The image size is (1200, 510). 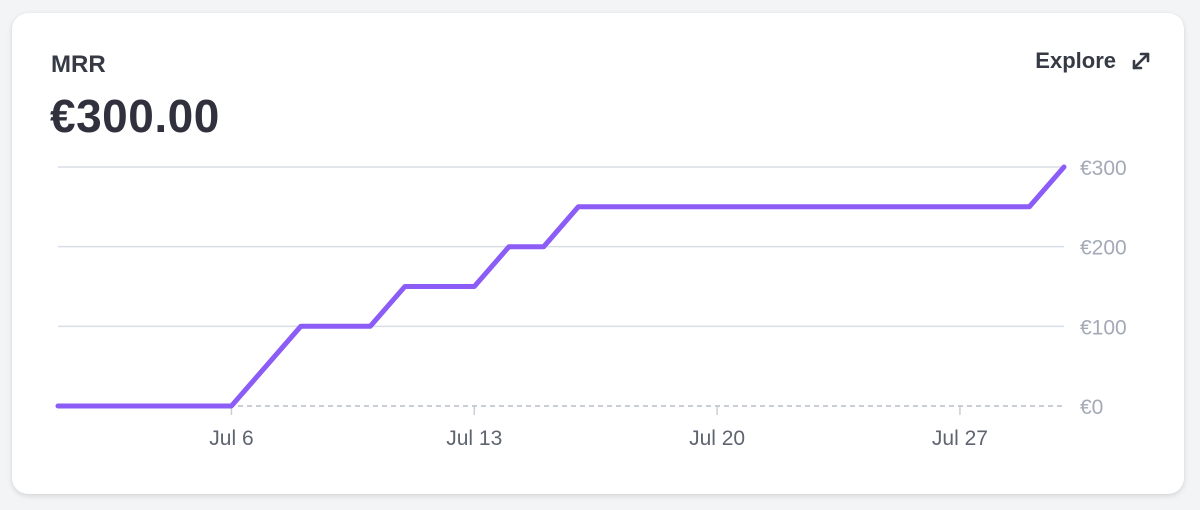 What do you see at coordinates (78, 64) in the screenshot?
I see `metric-title: MRR` at bounding box center [78, 64].